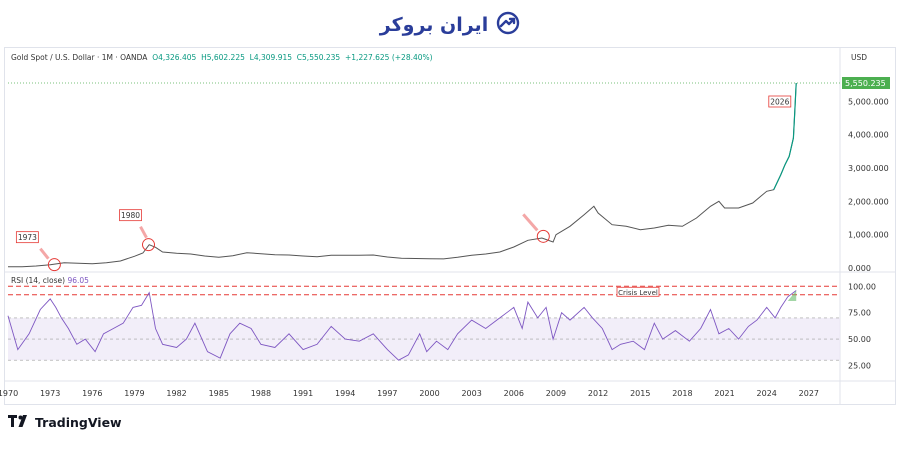 The height and width of the screenshot is (471, 900). I want to click on annotation-box-1980, so click(130, 215).